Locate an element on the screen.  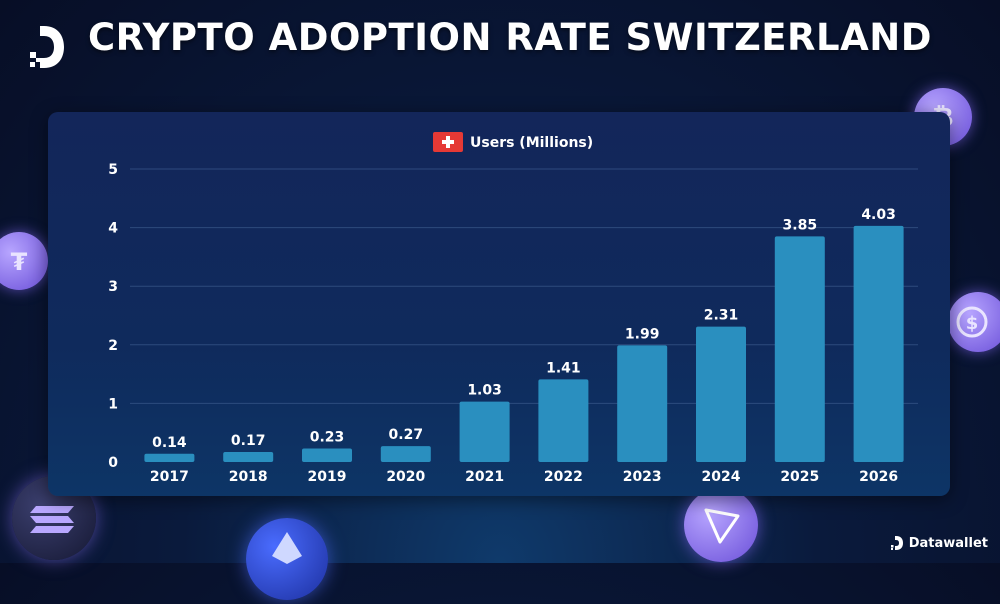
x-tick-label: 2024 is located at coordinates (721, 477).